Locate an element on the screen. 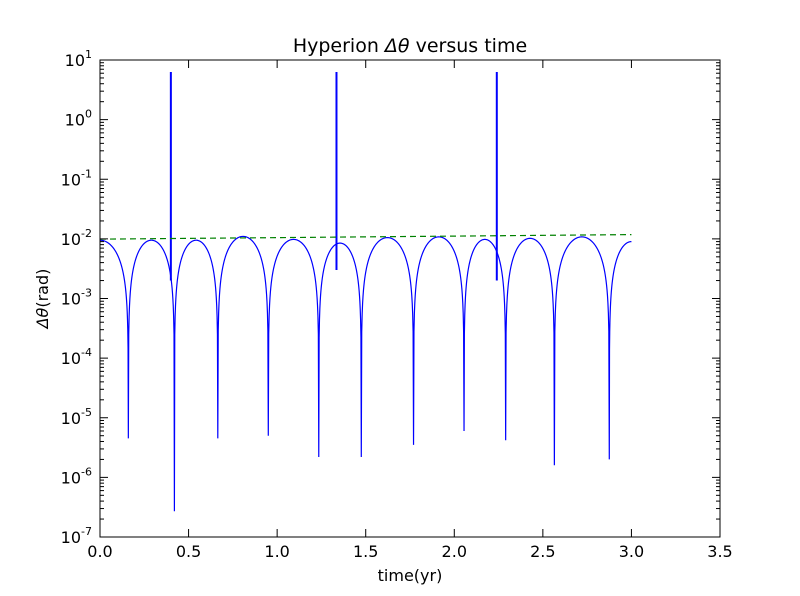 The height and width of the screenshot is (596, 800). x-tick-label: 2.0 is located at coordinates (454, 551).